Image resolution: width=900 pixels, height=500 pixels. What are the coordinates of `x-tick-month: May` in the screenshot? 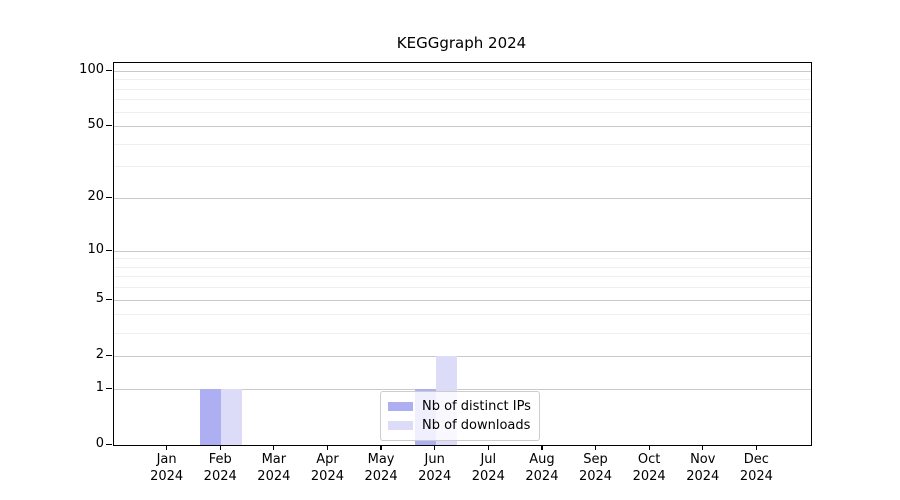 It's located at (381, 459).